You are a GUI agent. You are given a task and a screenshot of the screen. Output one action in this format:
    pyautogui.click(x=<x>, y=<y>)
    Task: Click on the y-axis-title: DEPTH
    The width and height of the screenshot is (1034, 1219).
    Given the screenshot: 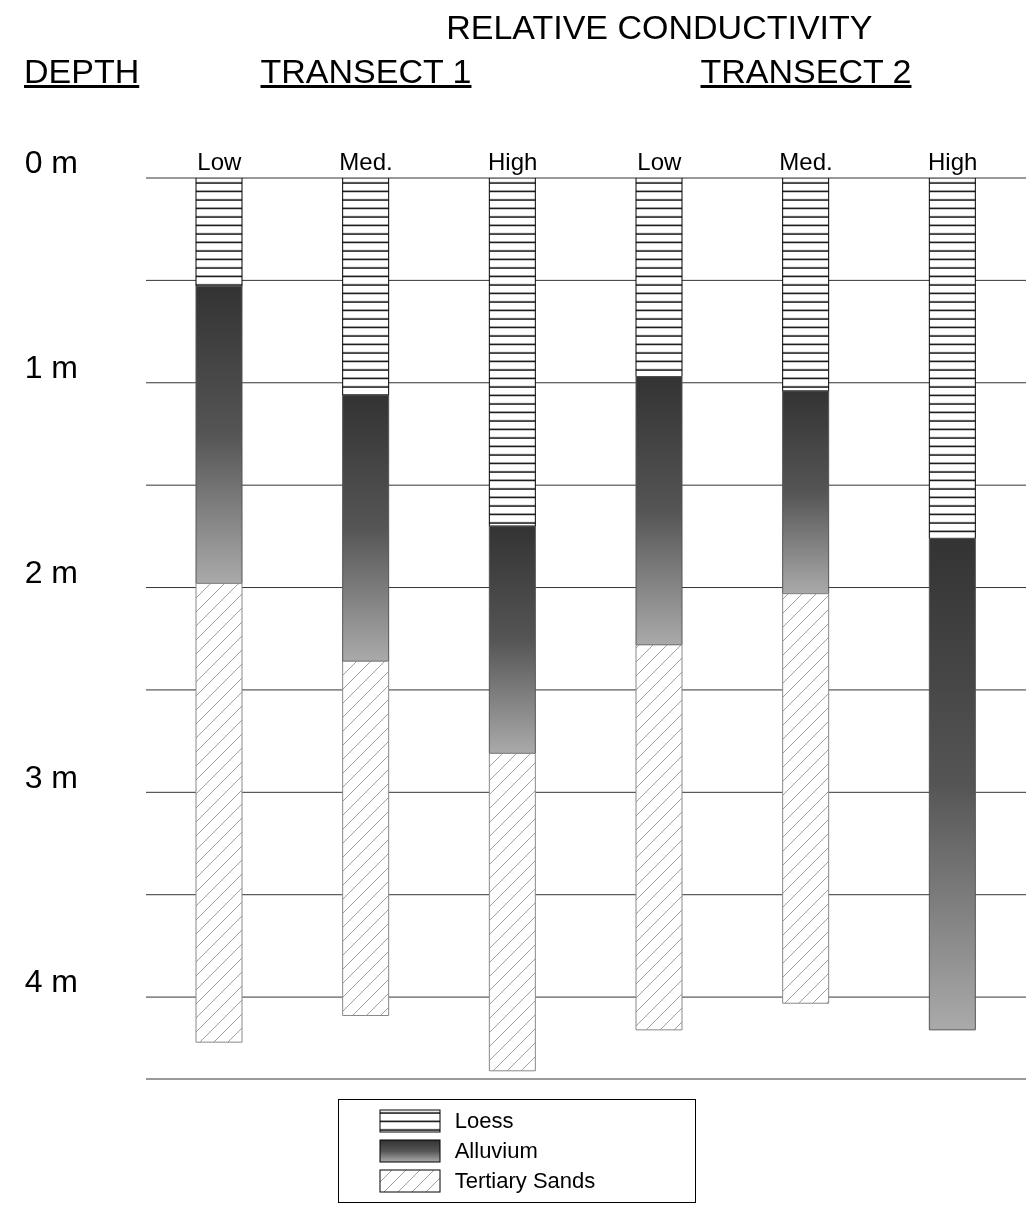 What is the action you would take?
    pyautogui.click(x=82, y=71)
    